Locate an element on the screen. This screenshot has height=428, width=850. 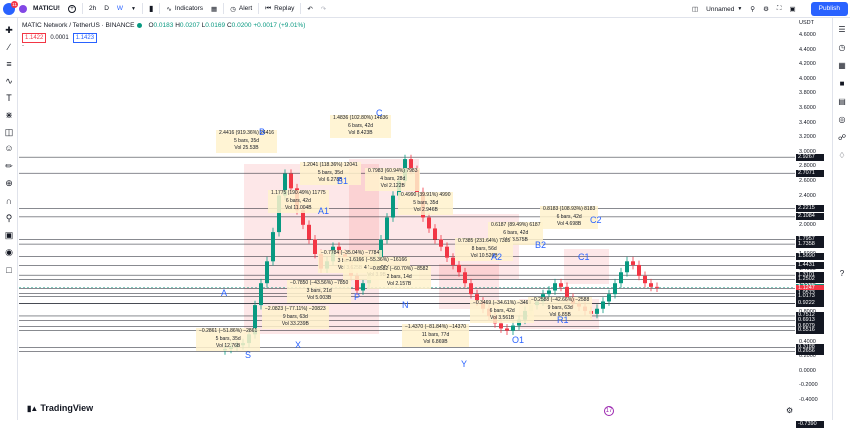
fullscreen-button: ⛶ is located at coordinates (779, 9).